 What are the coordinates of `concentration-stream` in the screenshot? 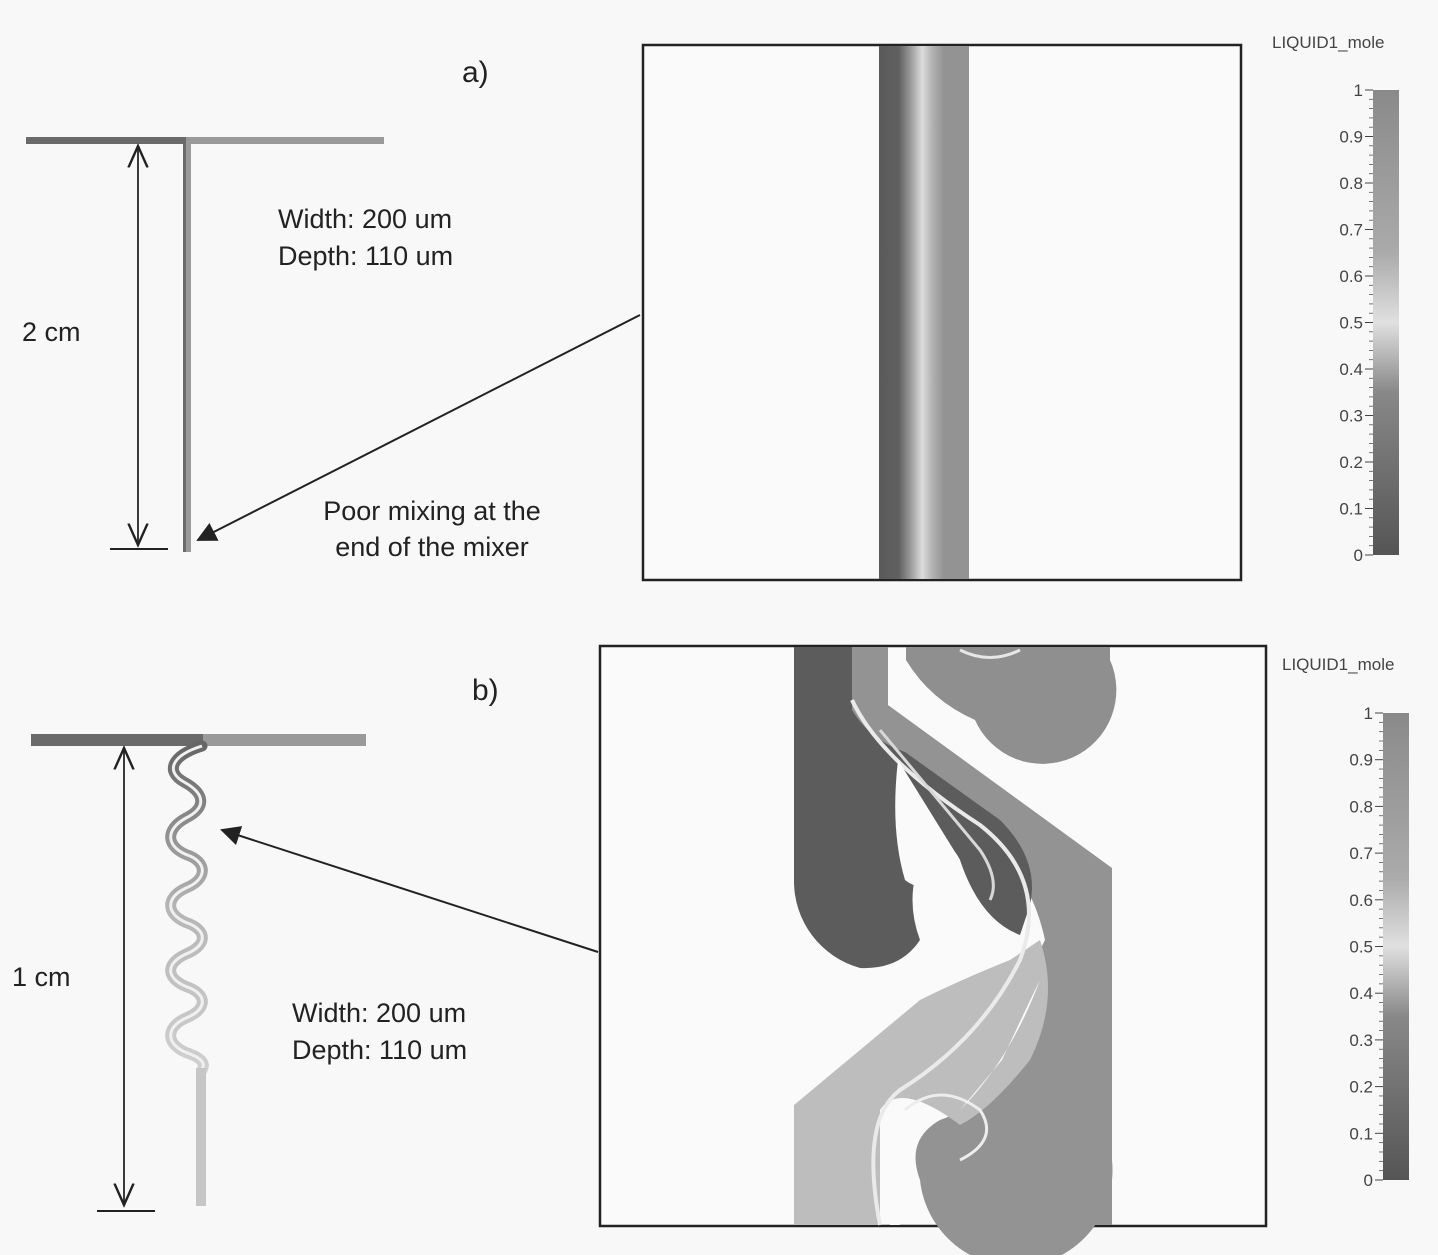 It's located at (924, 312).